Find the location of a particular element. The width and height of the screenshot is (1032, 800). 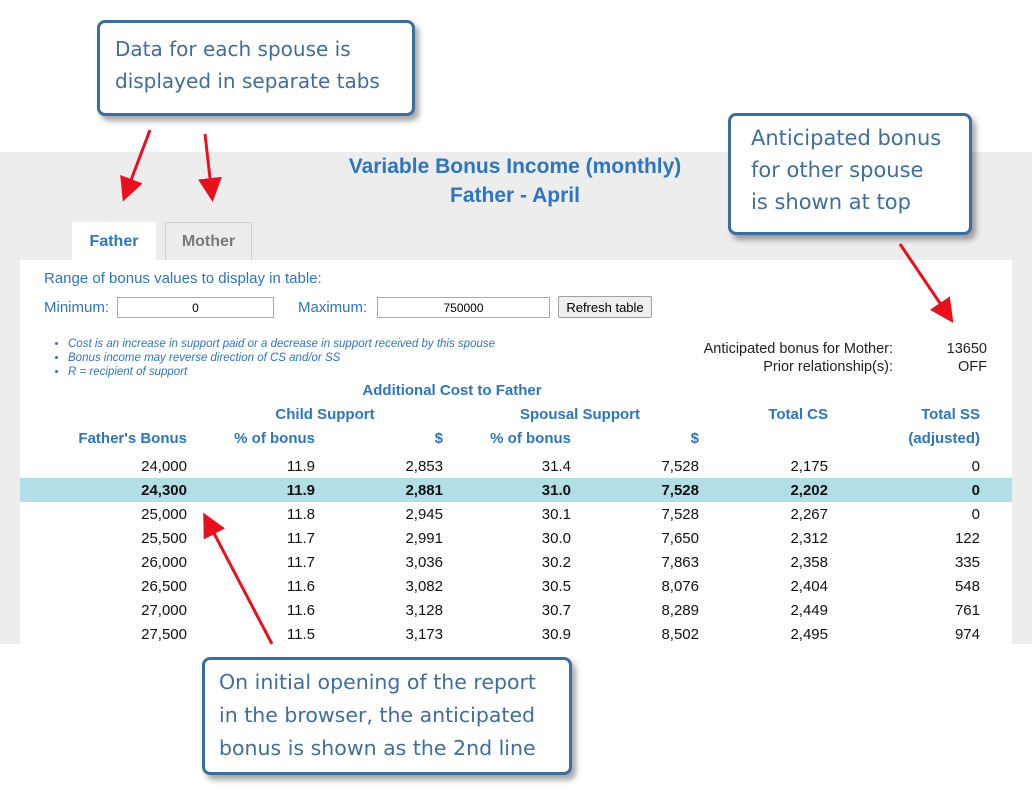

cell-total-cs: 2,404 is located at coordinates (809, 586).